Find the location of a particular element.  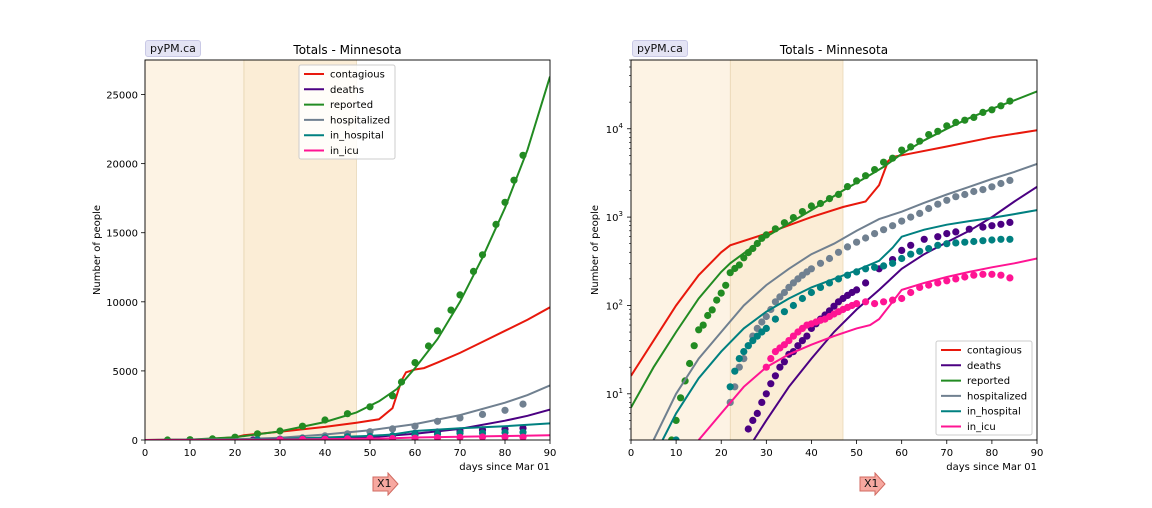

y-tick-label: 0 is located at coordinates (135, 441).